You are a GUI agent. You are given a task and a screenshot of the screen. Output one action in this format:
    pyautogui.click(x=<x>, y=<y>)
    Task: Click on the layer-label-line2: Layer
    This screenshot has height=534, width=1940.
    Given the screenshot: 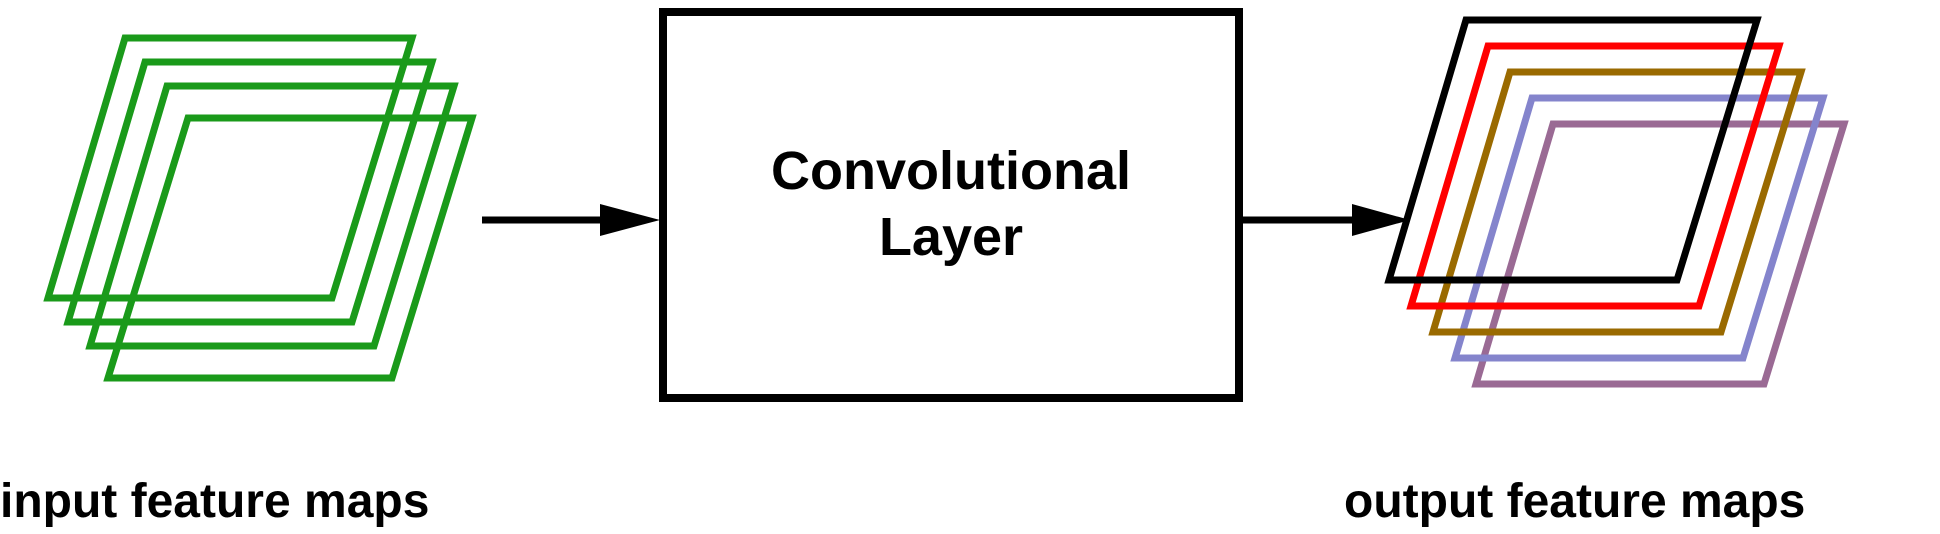 What is the action you would take?
    pyautogui.click(x=951, y=237)
    